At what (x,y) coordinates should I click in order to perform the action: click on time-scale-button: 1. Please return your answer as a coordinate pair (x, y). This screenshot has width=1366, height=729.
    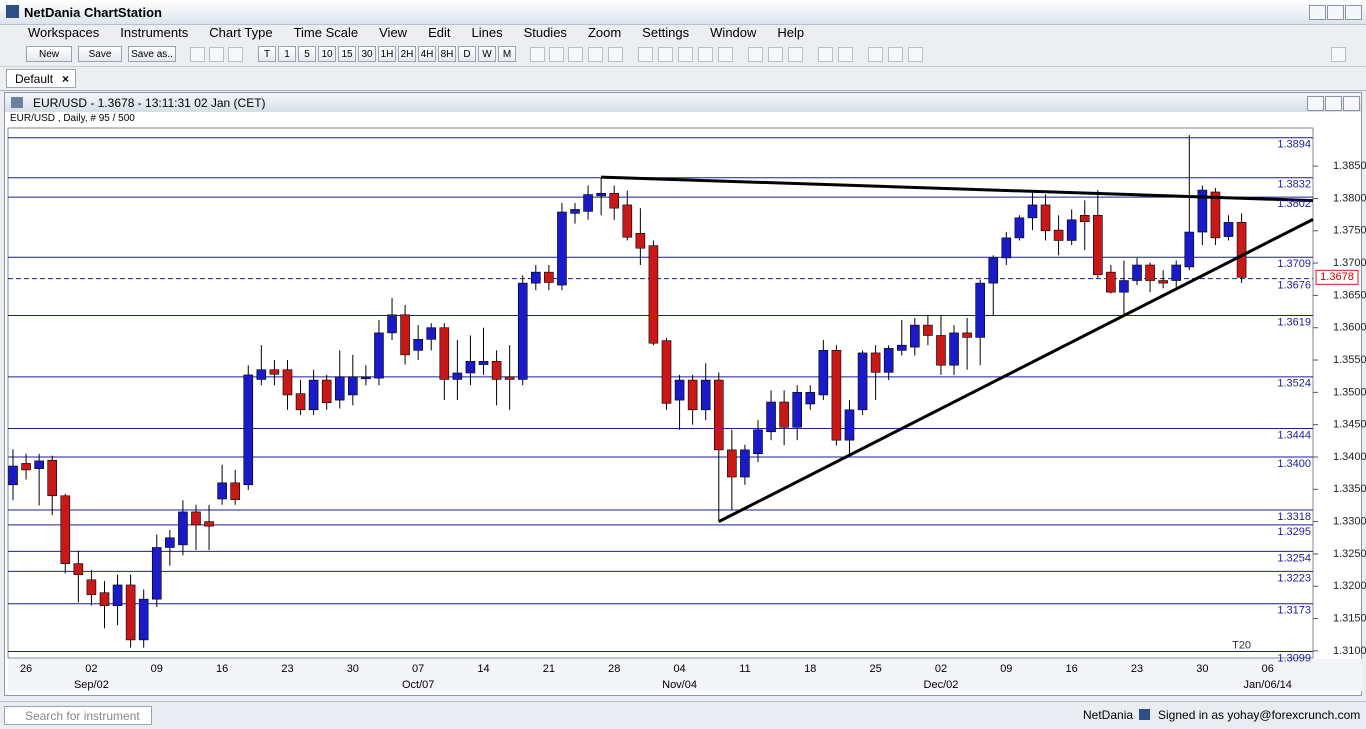
    Looking at the image, I should click on (287, 54).